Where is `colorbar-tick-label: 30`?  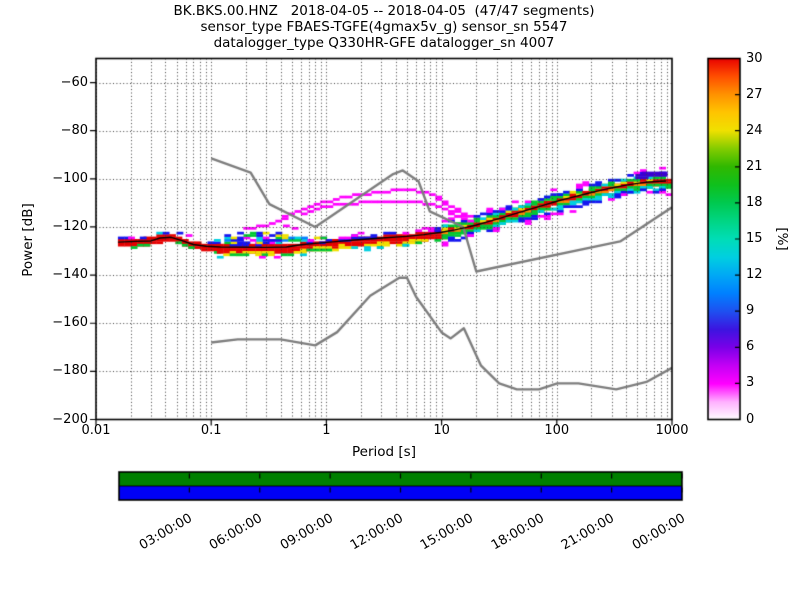
colorbar-tick-label: 30 is located at coordinates (754, 58).